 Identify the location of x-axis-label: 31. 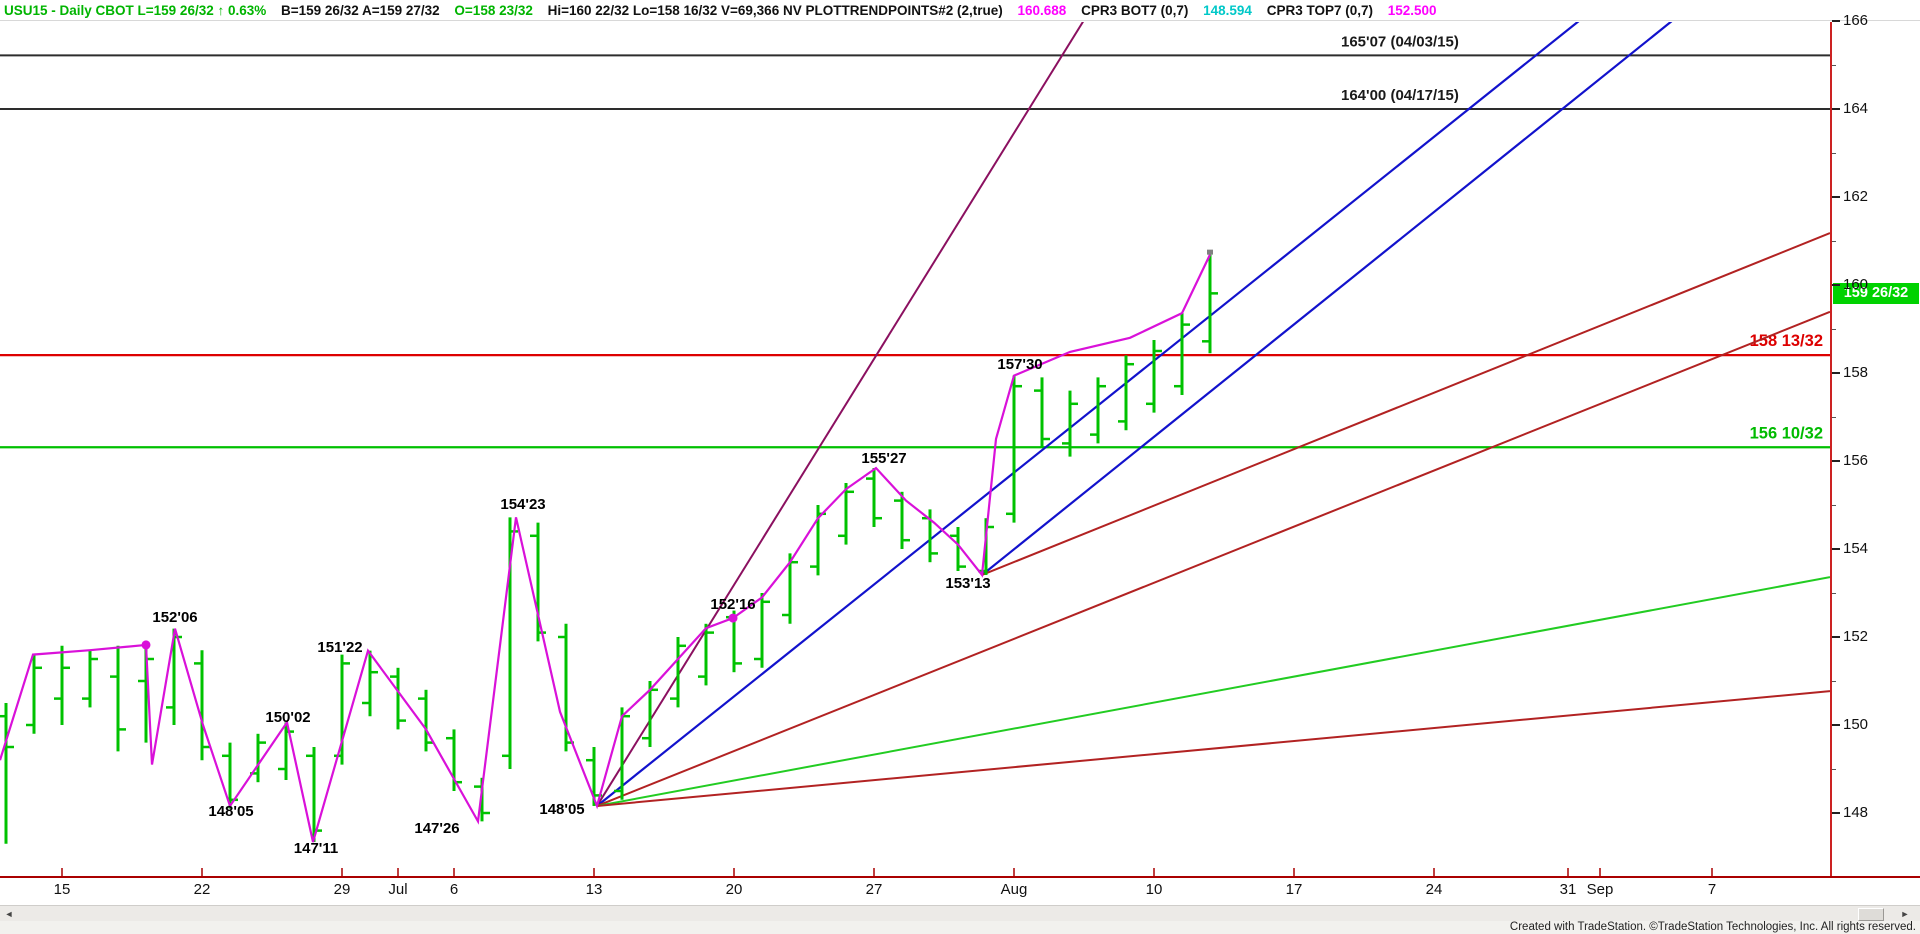
(1568, 889).